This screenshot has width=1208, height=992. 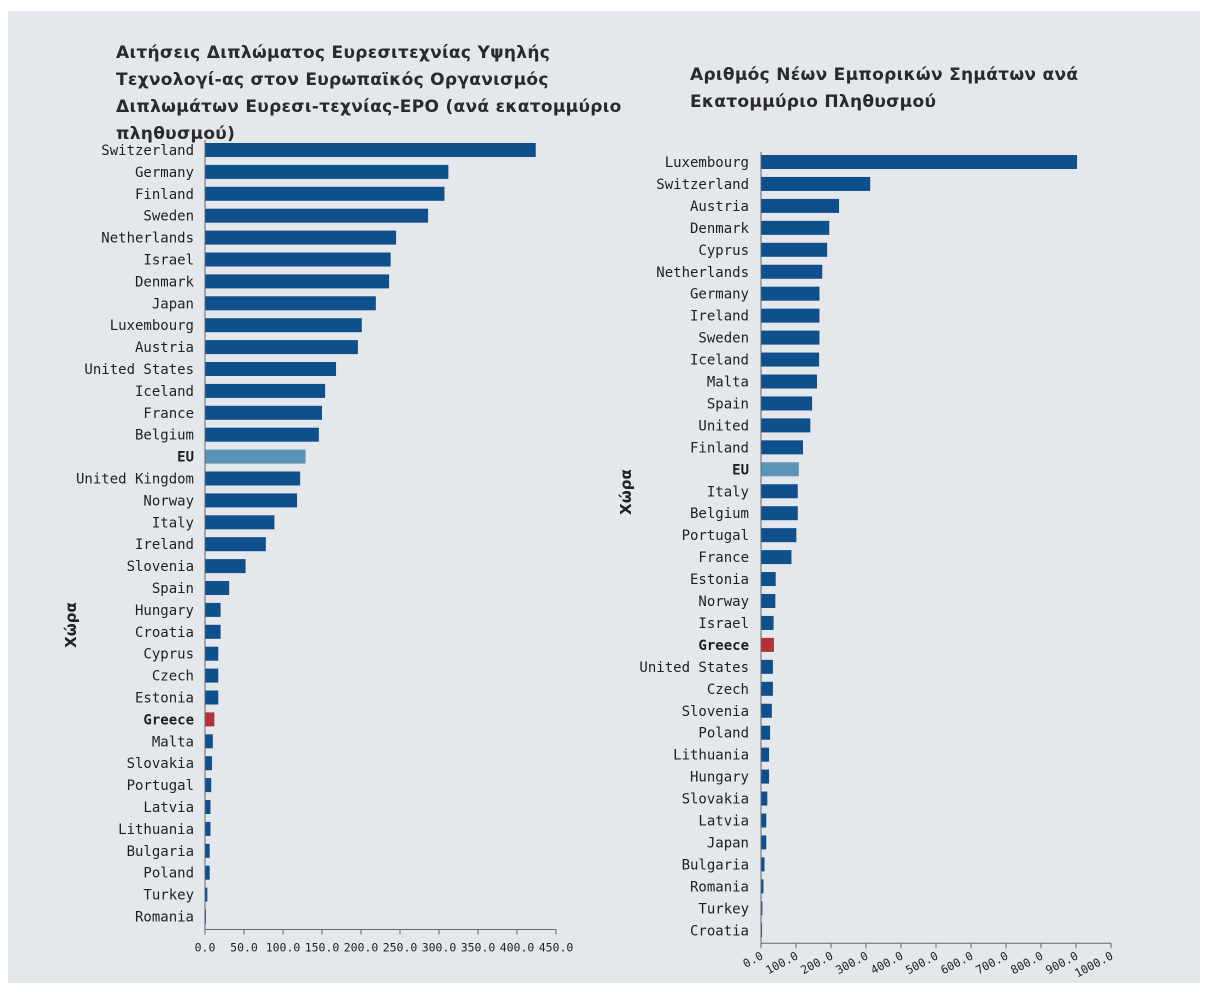 What do you see at coordinates (208, 828) in the screenshot?
I see `patents-bar-lithuania` at bounding box center [208, 828].